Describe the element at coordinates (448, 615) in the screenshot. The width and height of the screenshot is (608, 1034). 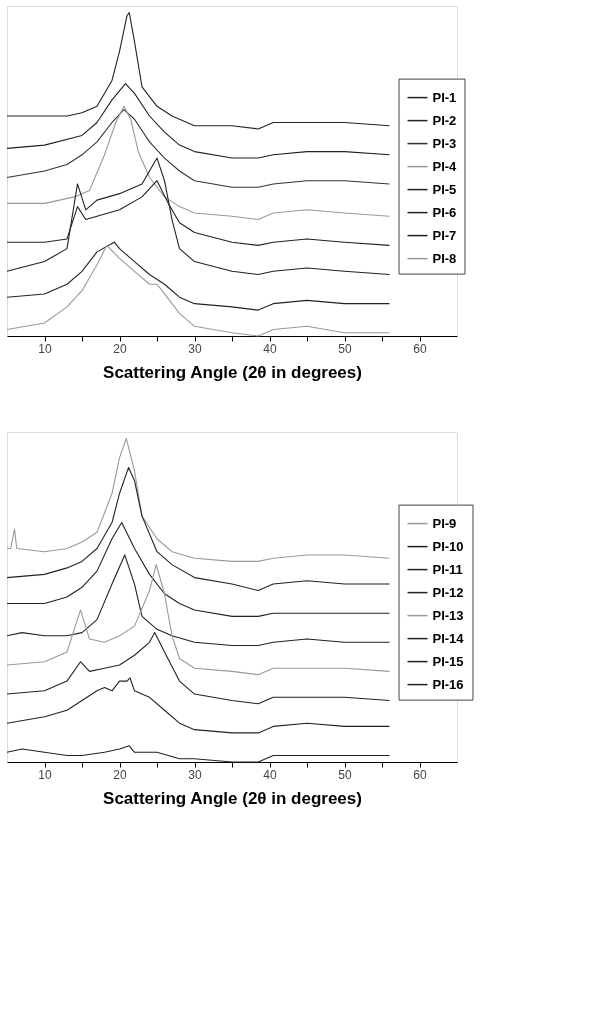
I see `legend-label: PI-13` at that location.